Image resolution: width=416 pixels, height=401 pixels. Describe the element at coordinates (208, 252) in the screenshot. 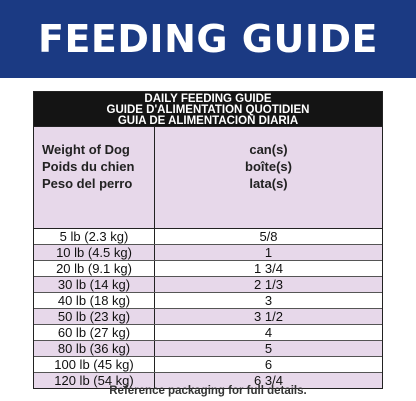

I see `table-row: 10 lb (4.5 kg) 1` at that location.